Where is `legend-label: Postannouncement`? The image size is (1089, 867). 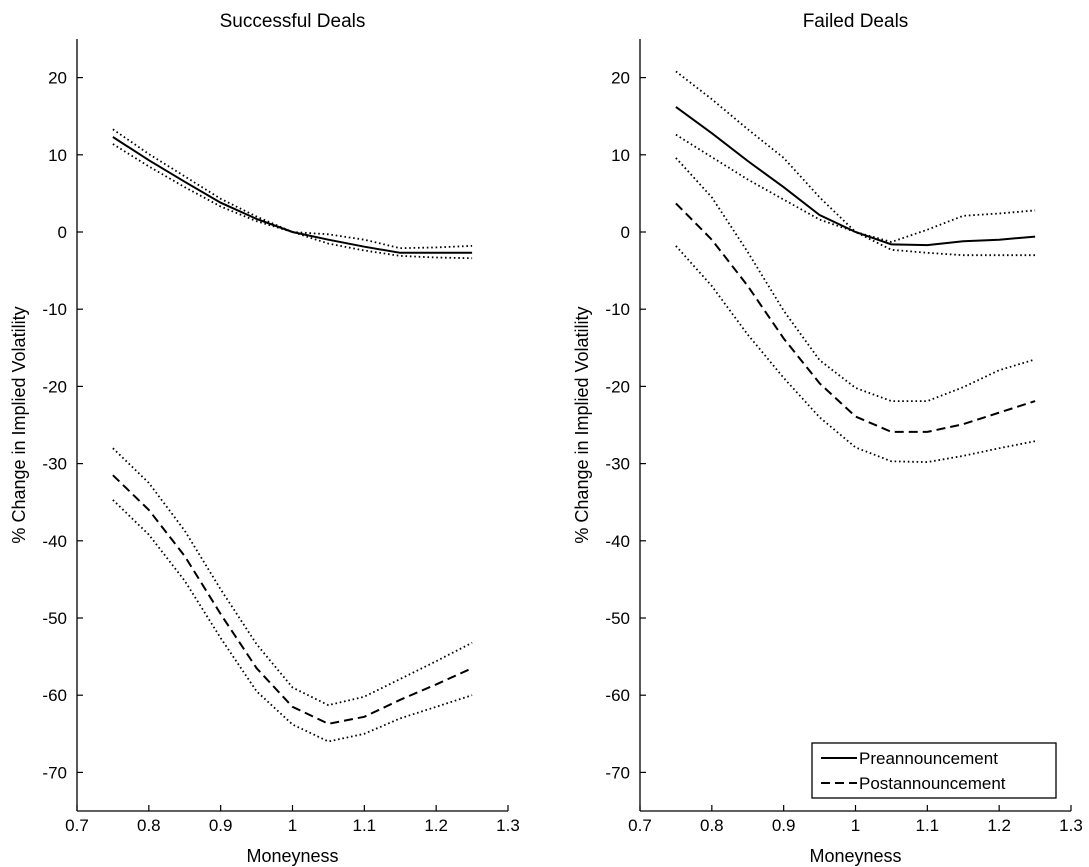 legend-label: Postannouncement is located at coordinates (932, 783).